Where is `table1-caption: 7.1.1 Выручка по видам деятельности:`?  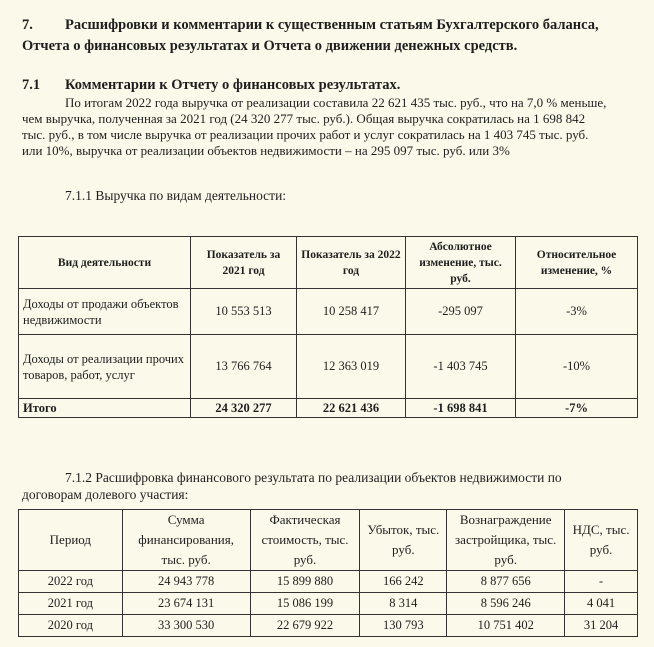 table1-caption: 7.1.1 Выручка по видам деятельности: is located at coordinates (176, 195).